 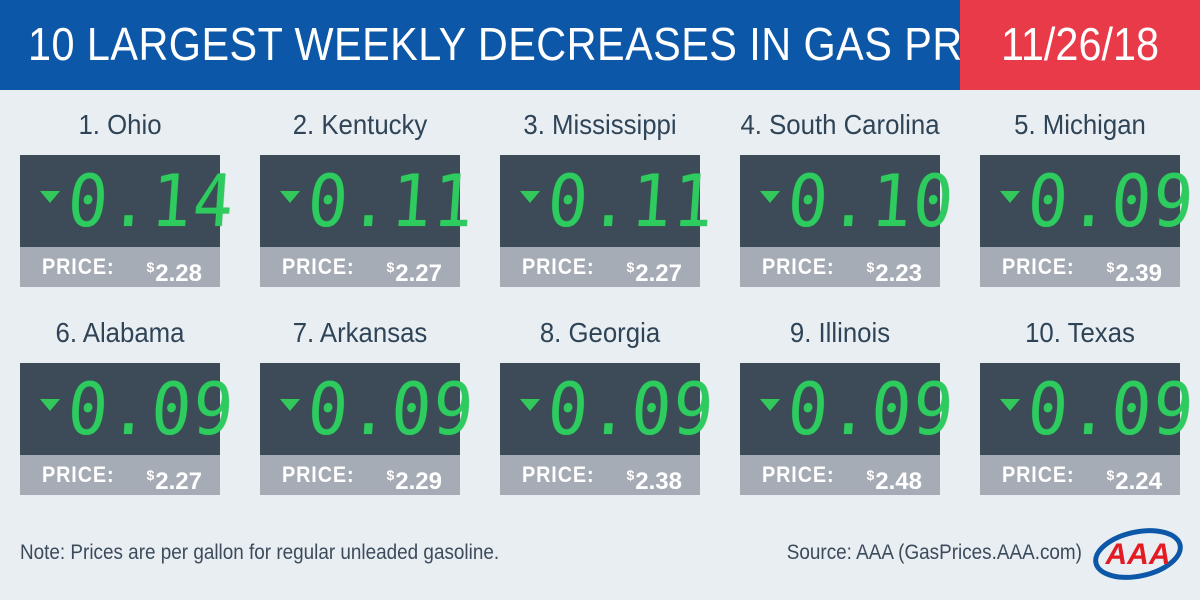 What do you see at coordinates (600, 124) in the screenshot?
I see `state-name: 3. Mississippi` at bounding box center [600, 124].